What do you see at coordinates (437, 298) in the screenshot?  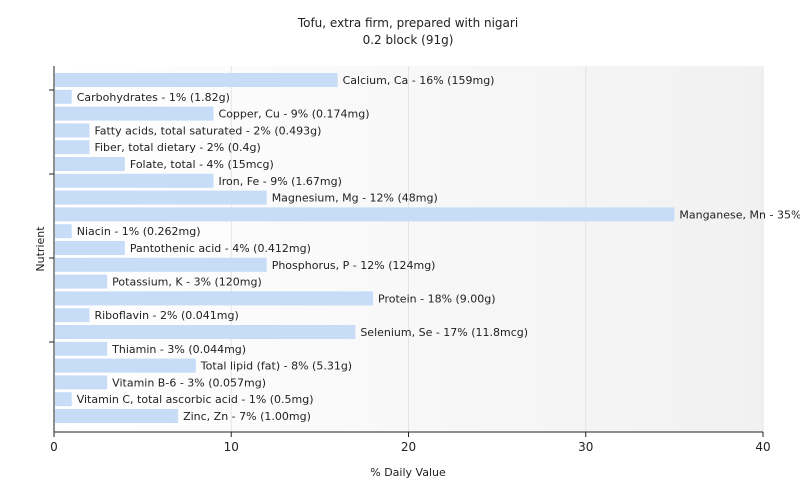 I see `bar-label: Protein - 18% (9.00g)` at bounding box center [437, 298].